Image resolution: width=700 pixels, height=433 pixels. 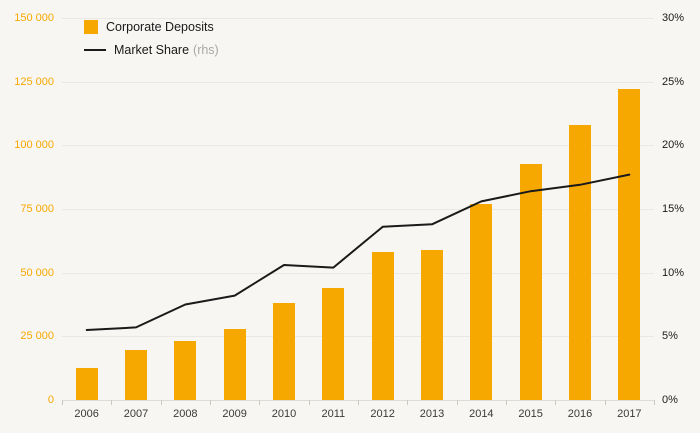 What do you see at coordinates (530, 414) in the screenshot?
I see `x-axis-label-2015: 2015` at bounding box center [530, 414].